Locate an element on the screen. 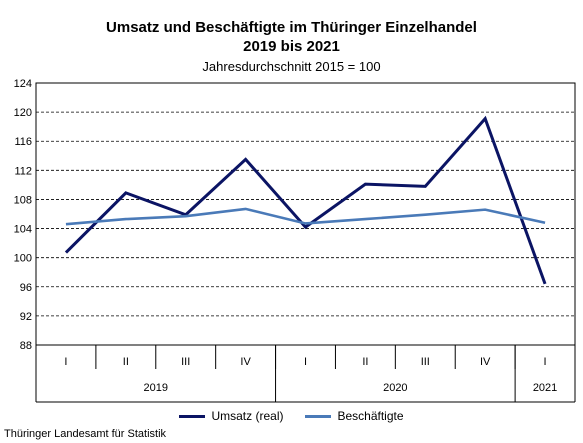  legend-swatch-umsatz is located at coordinates (192, 416).